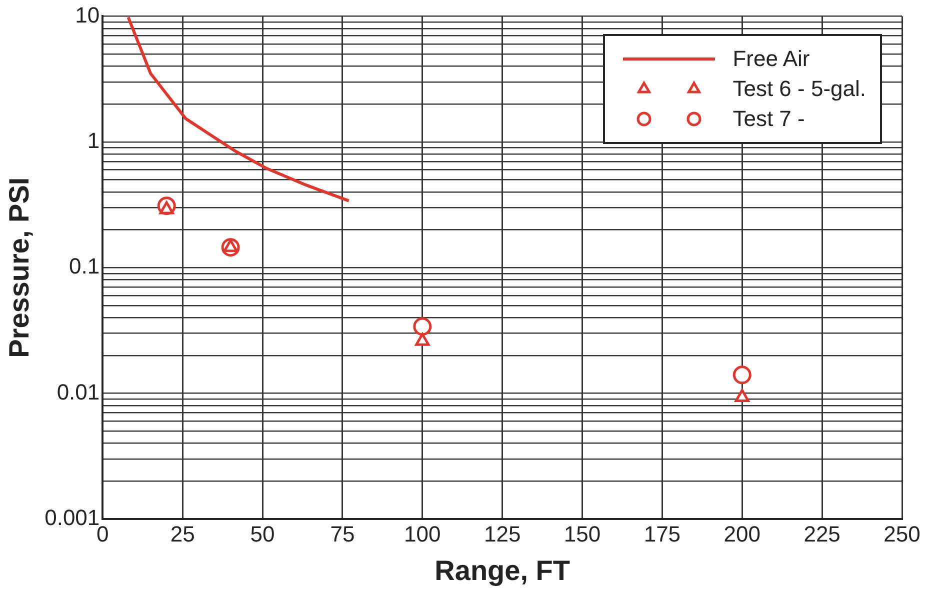  Describe the element at coordinates (662, 533) in the screenshot. I see `x-tick-label: 175` at that location.